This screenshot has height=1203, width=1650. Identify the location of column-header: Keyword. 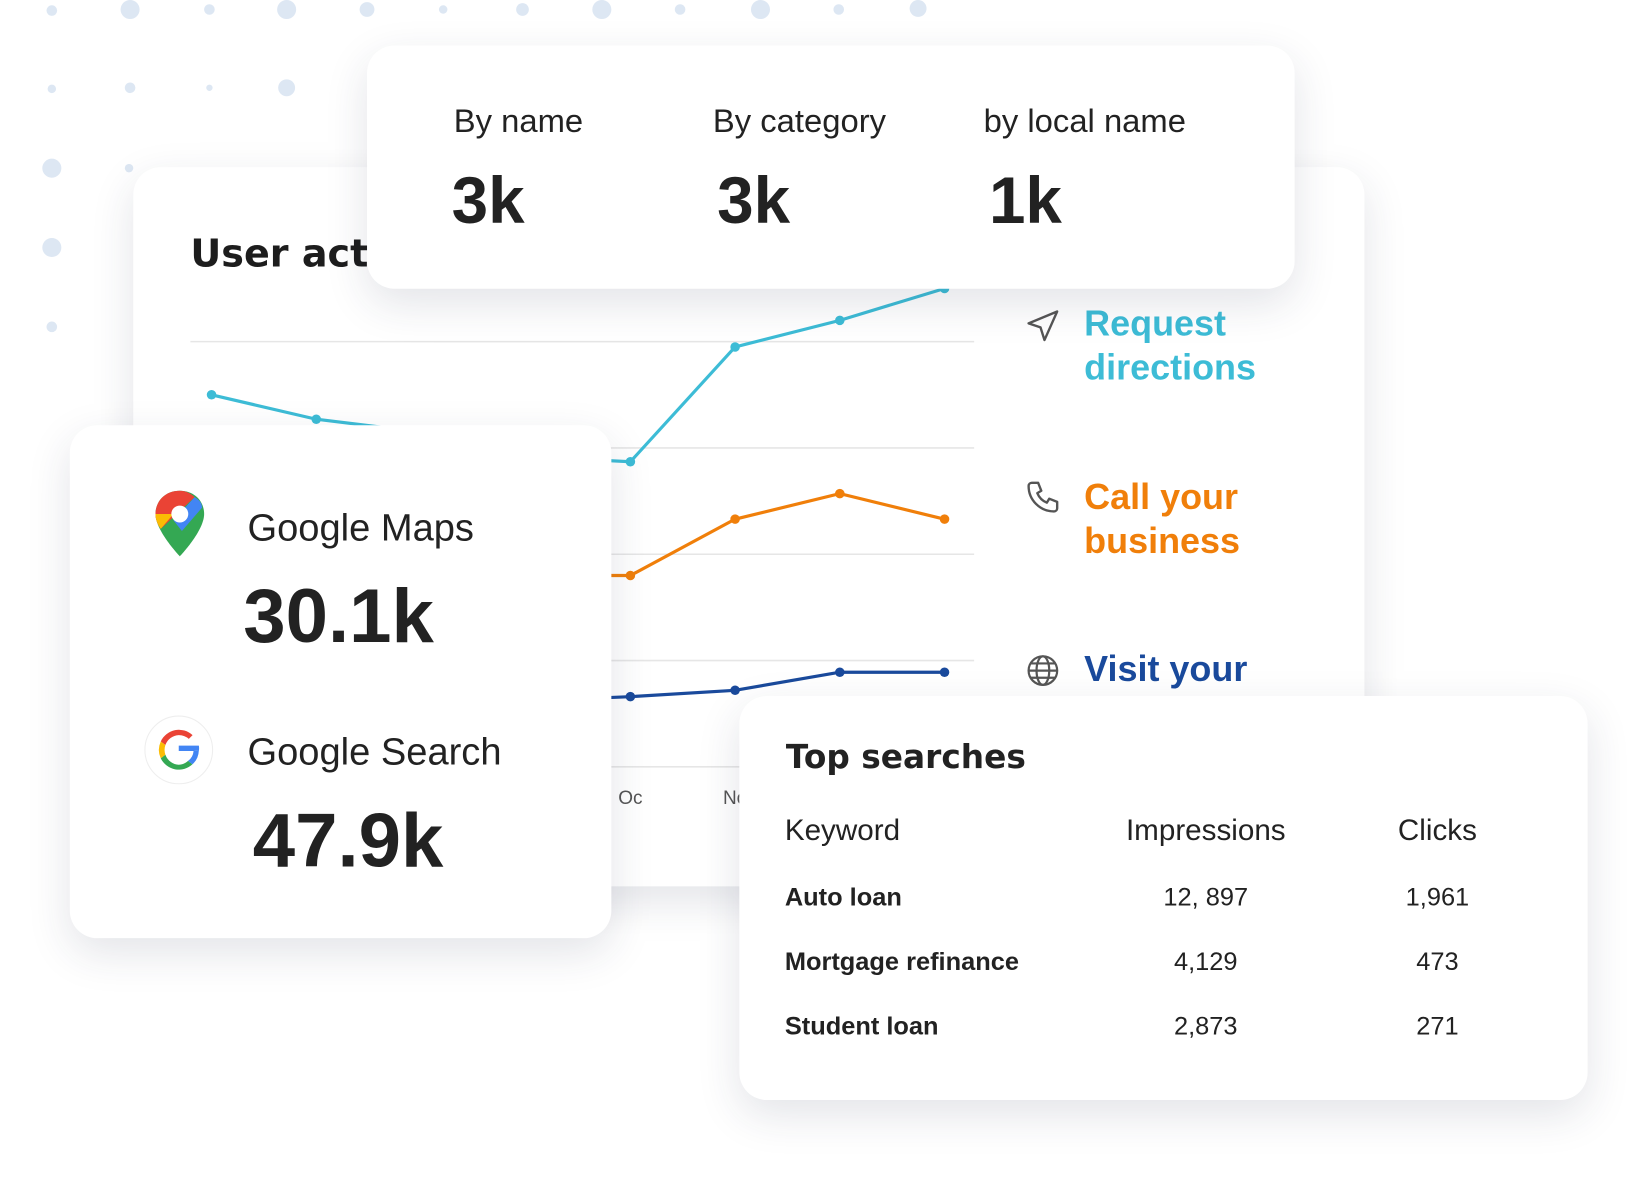
(842, 830).